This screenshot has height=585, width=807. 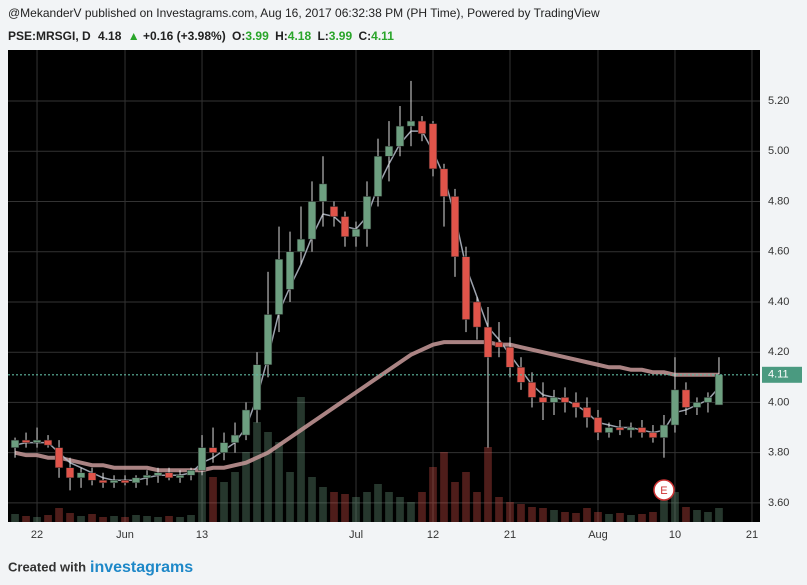 I want to click on x-tick-label: 12, so click(x=433, y=535).